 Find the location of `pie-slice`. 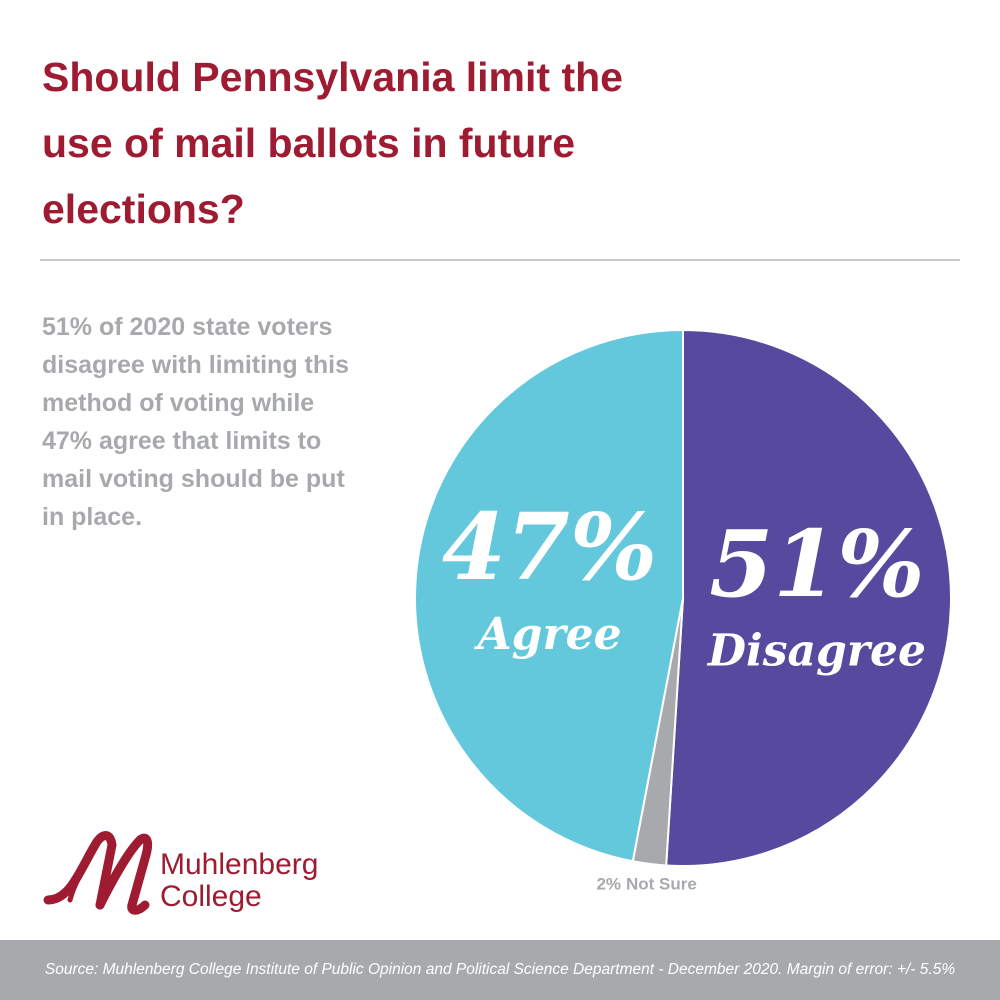

pie-slice is located at coordinates (549, 595).